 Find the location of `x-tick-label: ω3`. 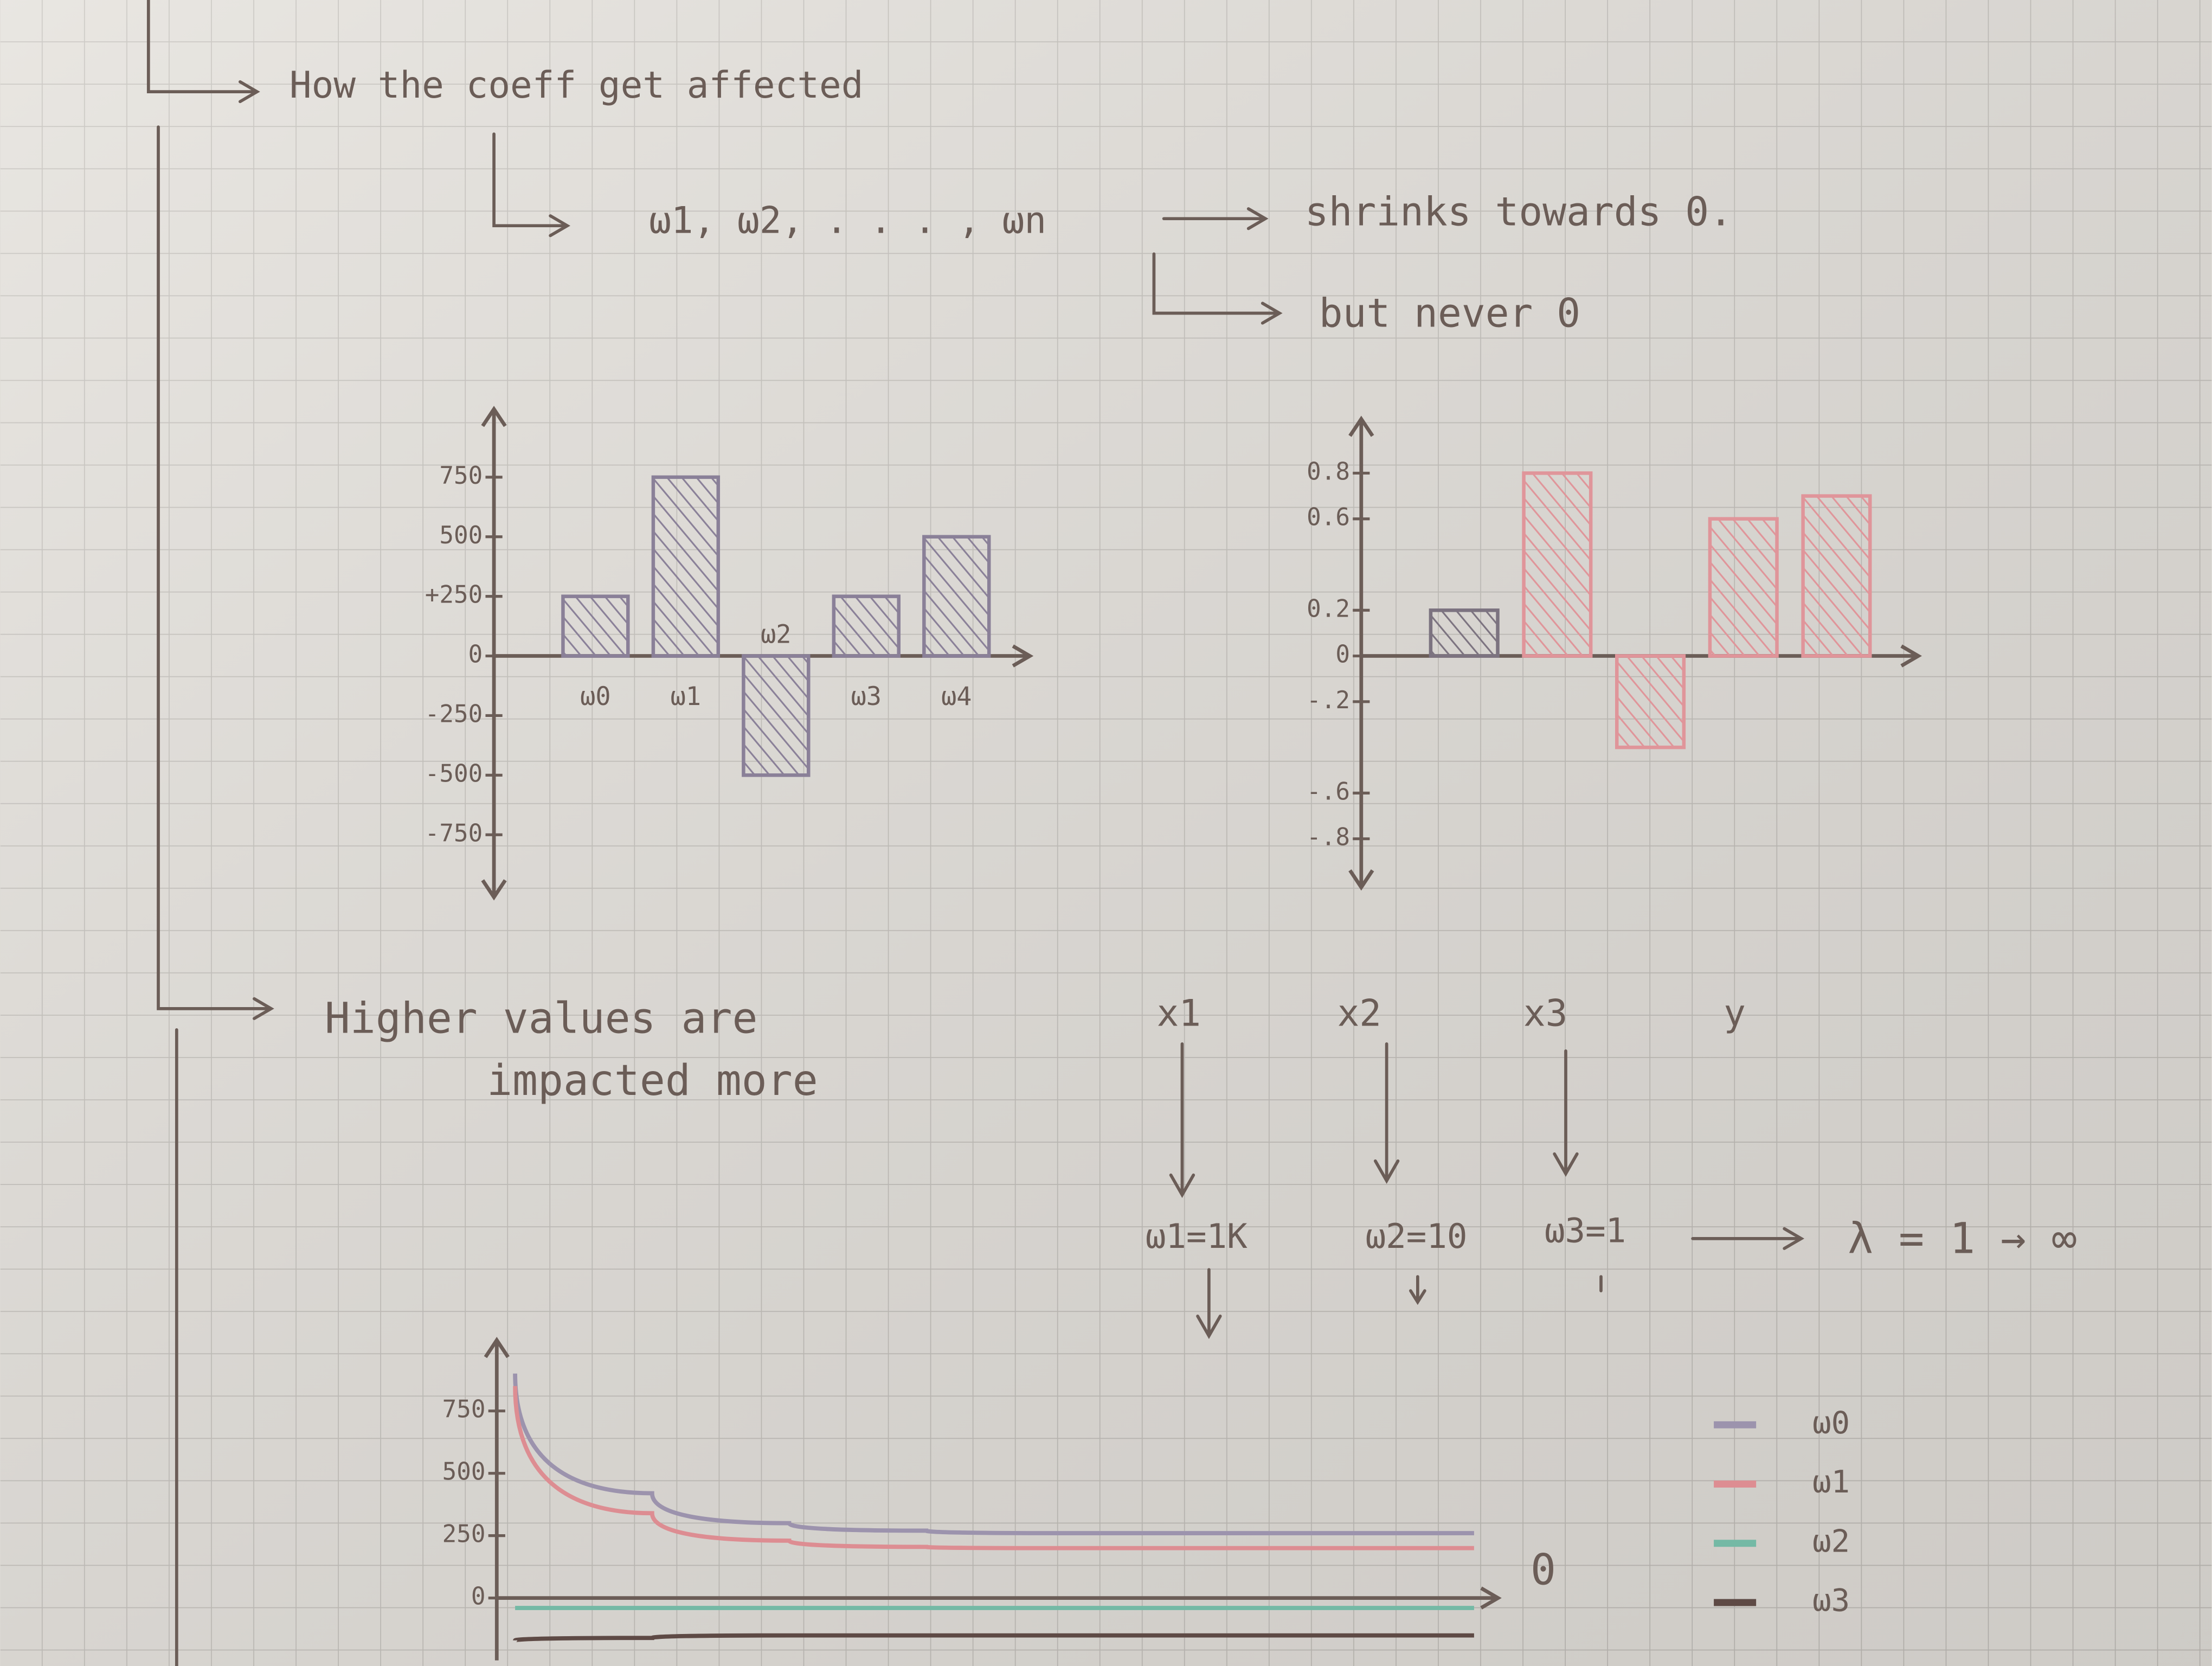

x-tick-label: ω3 is located at coordinates (866, 697).